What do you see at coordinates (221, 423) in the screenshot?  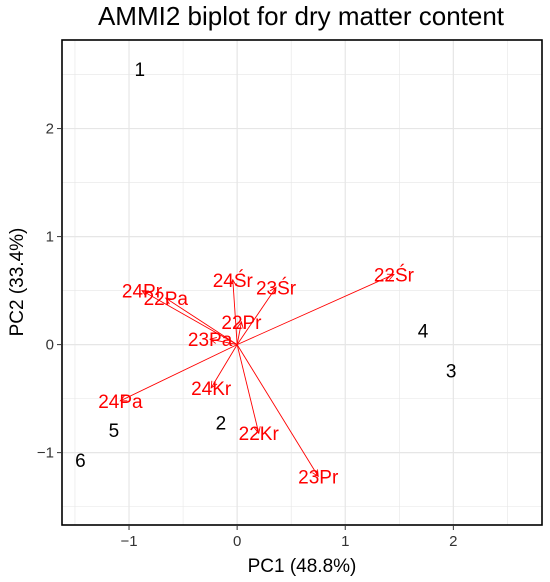 I see `genotype-label: 2` at bounding box center [221, 423].